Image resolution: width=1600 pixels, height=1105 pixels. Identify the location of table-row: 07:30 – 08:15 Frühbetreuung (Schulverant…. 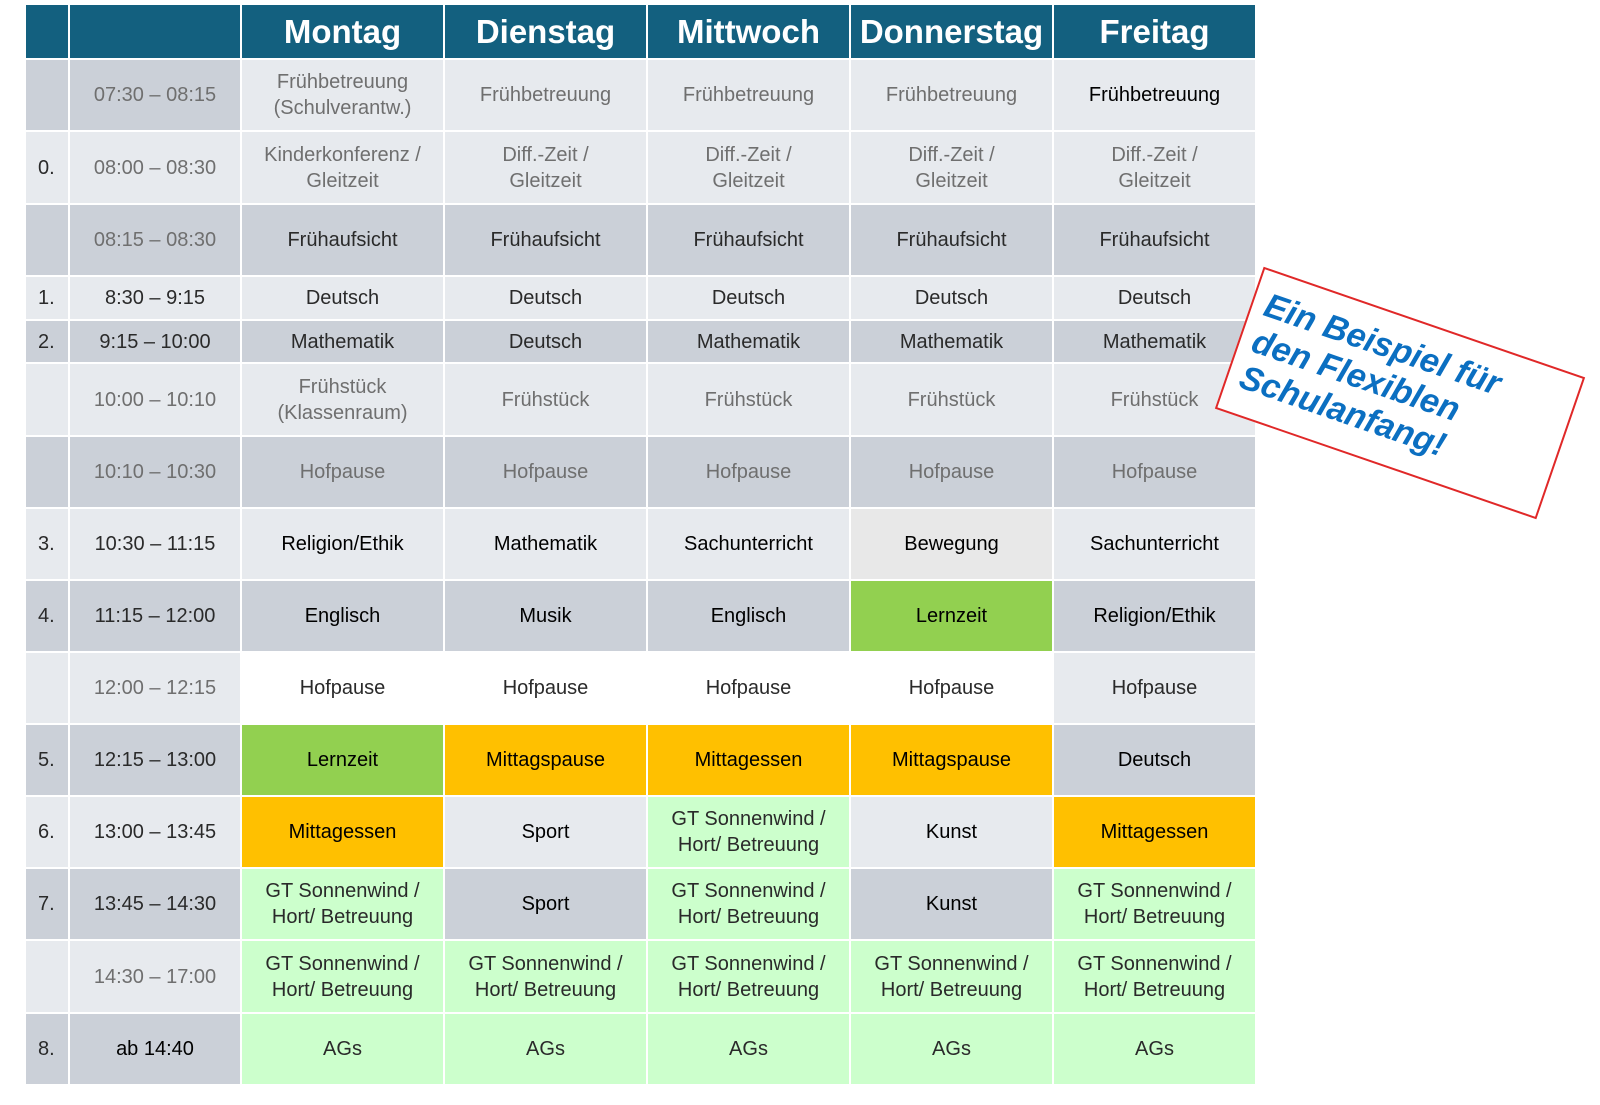
(640, 95).